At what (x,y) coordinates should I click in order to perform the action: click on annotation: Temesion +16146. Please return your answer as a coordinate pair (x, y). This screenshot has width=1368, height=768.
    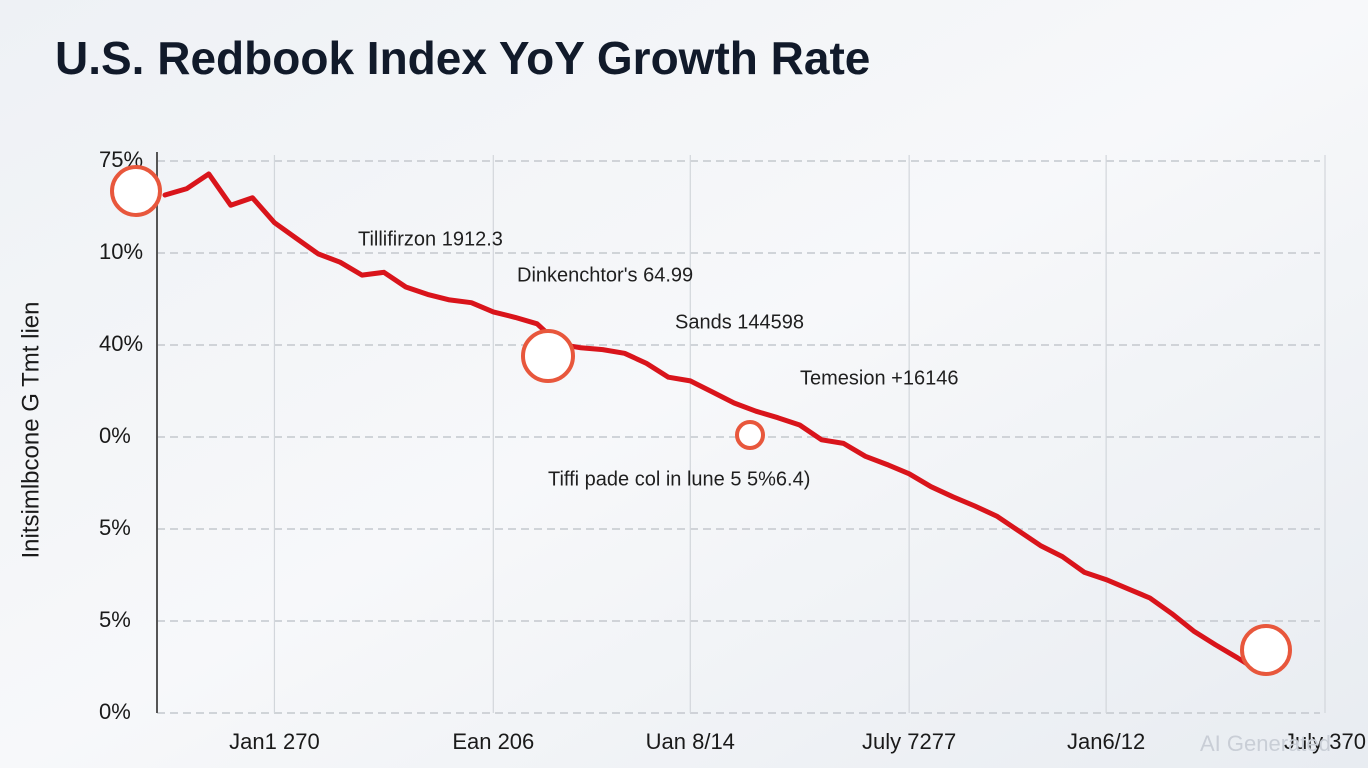
    Looking at the image, I should click on (879, 378).